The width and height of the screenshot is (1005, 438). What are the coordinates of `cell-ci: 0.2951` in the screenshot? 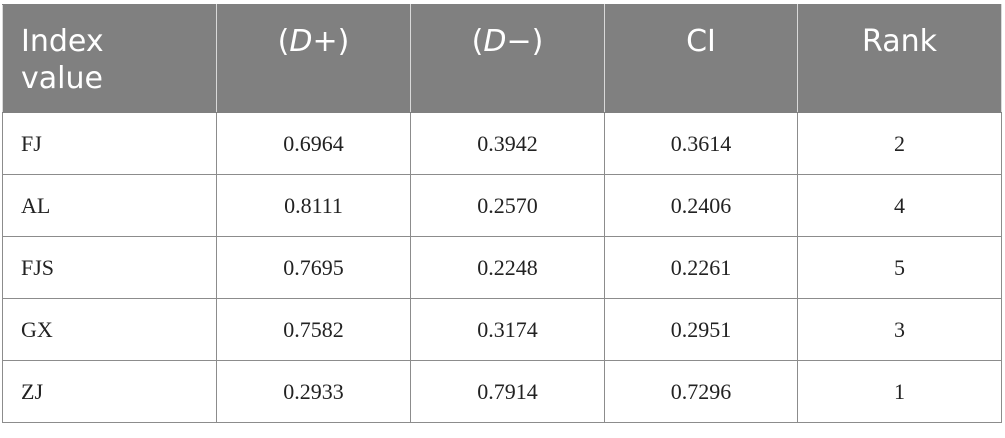 It's located at (701, 329).